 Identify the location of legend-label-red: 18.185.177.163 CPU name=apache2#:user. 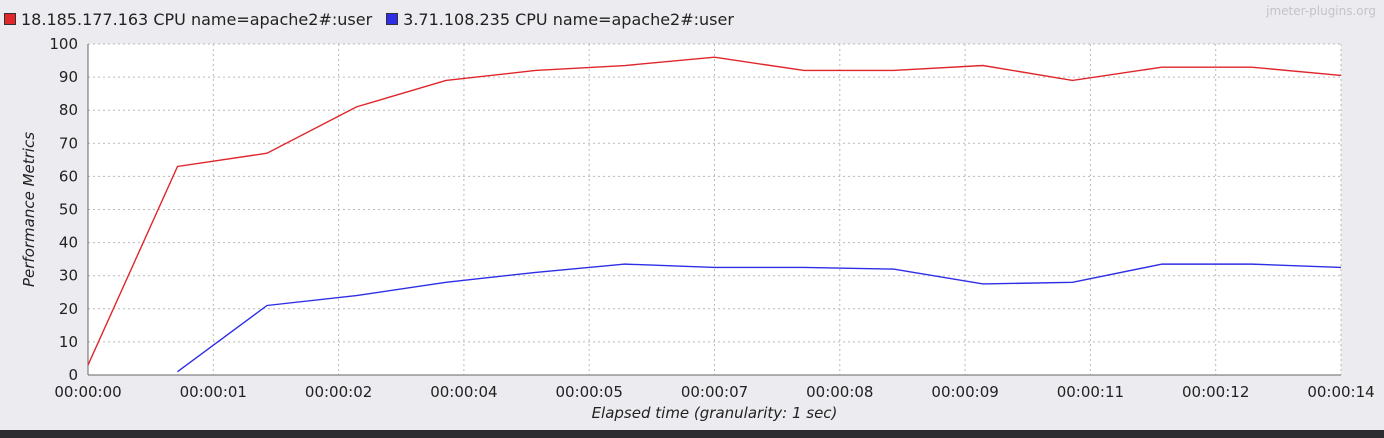
(197, 19).